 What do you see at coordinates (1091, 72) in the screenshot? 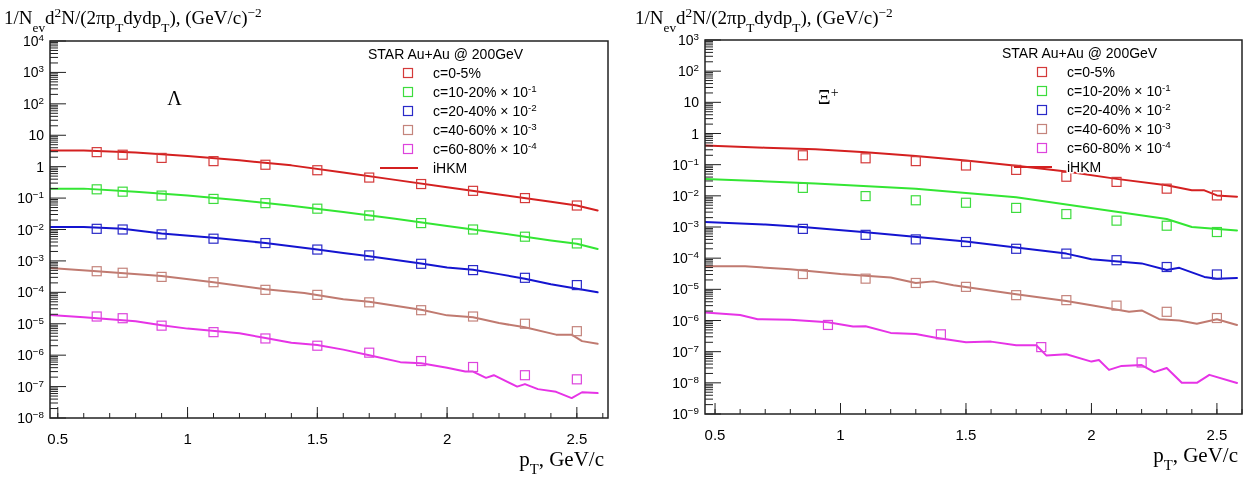
I see `legend-label: c=0-5%` at bounding box center [1091, 72].